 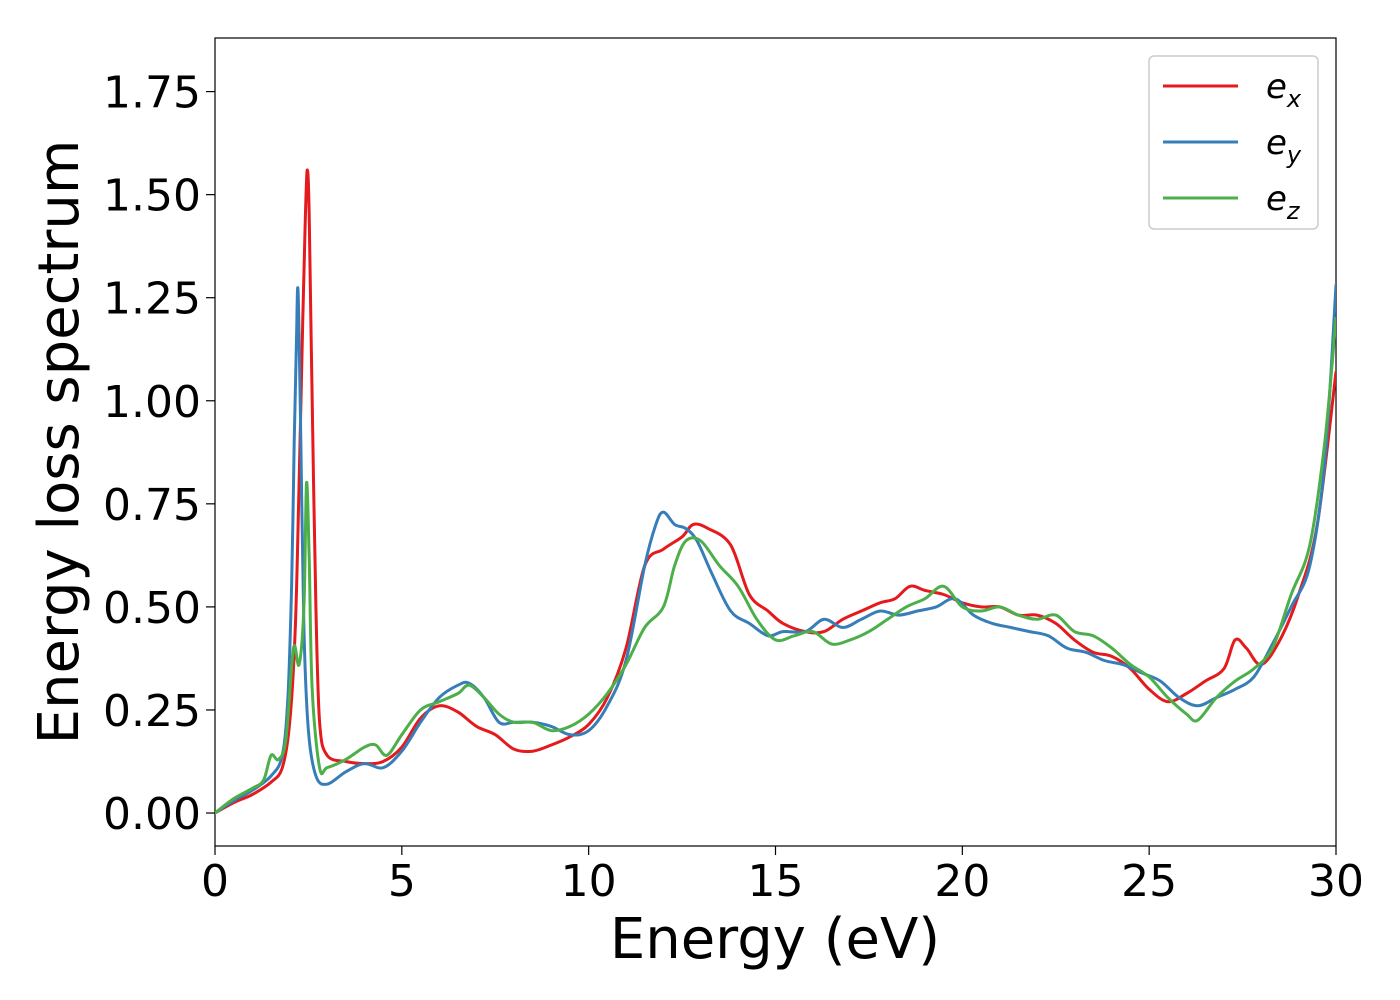 I want to click on y-axis-label: Energy loss spectrum, so click(x=59, y=442).